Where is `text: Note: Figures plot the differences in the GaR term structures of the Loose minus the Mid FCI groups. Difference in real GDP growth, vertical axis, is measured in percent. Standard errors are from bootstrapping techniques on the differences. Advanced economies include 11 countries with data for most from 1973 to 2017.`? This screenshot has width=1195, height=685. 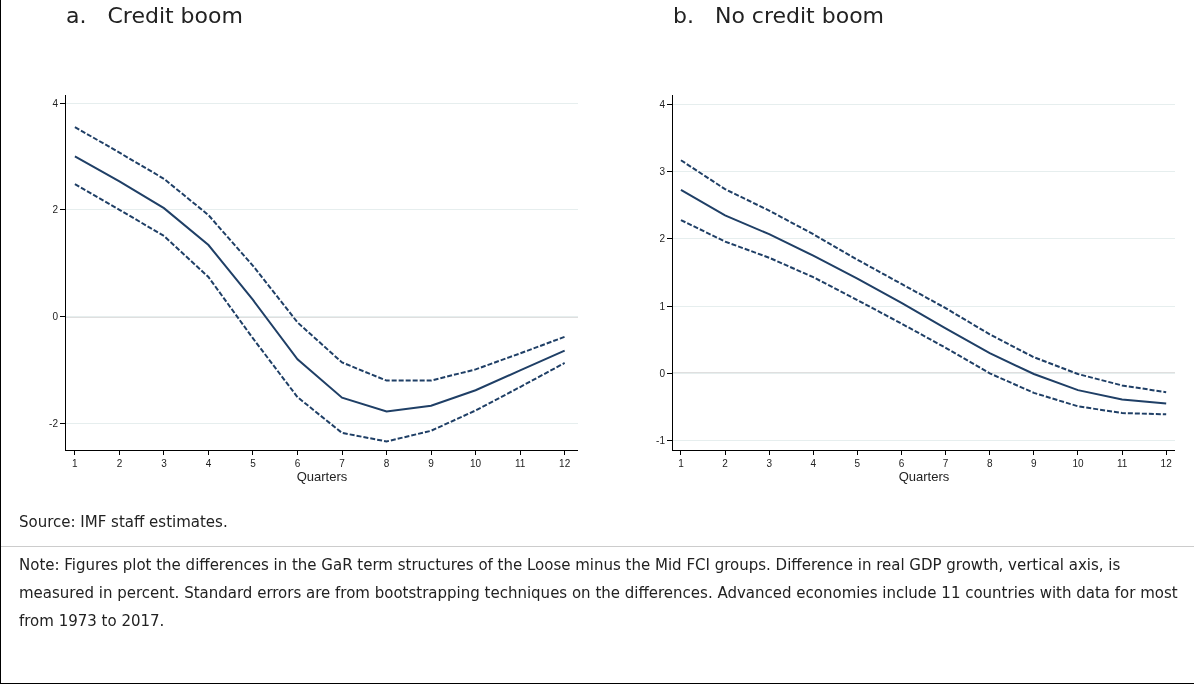 text: Note: Figures plot the differences in the GaR term structures of the Loose minus the Mid FCI groups. Difference in real GDP growth, vertical axis, is measured in percent. Standard errors are from bootstrapping techniques on the differences. Advanced economies include 11 countries with data for most from 1973 to 2017. is located at coordinates (599, 593).